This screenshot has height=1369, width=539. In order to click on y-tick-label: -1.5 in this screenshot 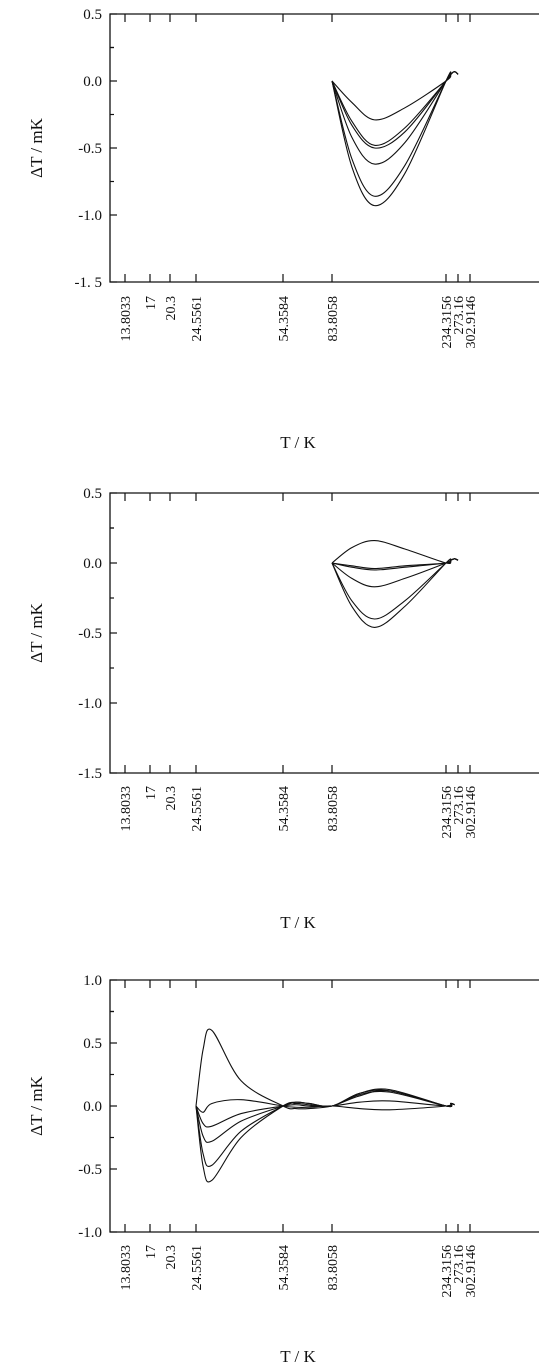, I will do `click(90, 774)`.